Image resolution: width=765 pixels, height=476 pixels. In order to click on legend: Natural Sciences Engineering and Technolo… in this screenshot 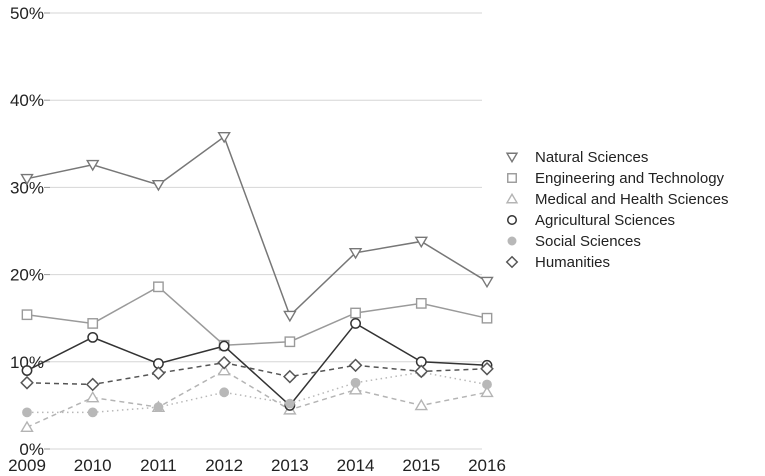, I will do `click(616, 210)`.